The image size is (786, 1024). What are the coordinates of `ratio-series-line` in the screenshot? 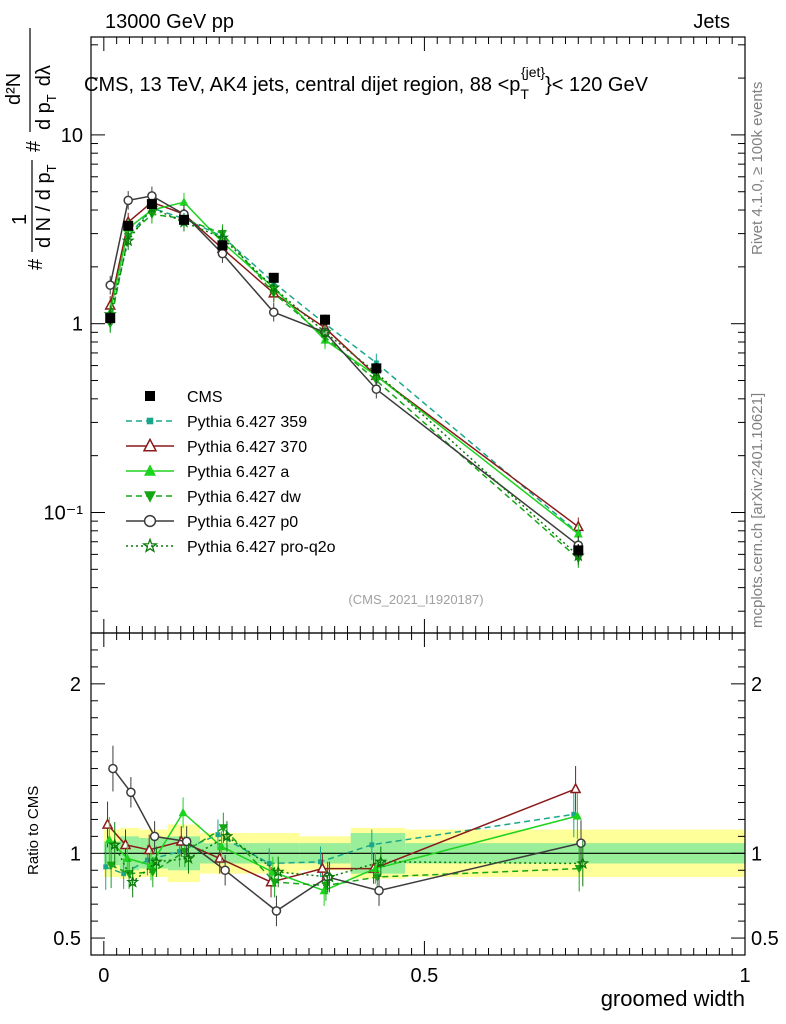 It's located at (348, 859).